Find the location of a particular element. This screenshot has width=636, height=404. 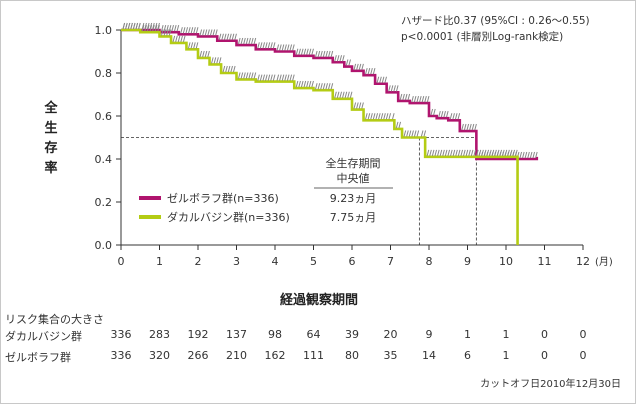

risk-cell: 64 is located at coordinates (313, 334).